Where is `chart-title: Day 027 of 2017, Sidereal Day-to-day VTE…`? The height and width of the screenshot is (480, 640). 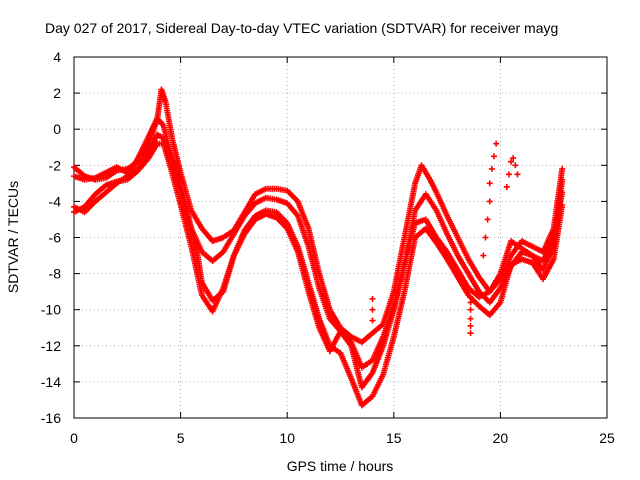
chart-title: Day 027 of 2017, Sidereal Day-to-day VTE… is located at coordinates (301, 28).